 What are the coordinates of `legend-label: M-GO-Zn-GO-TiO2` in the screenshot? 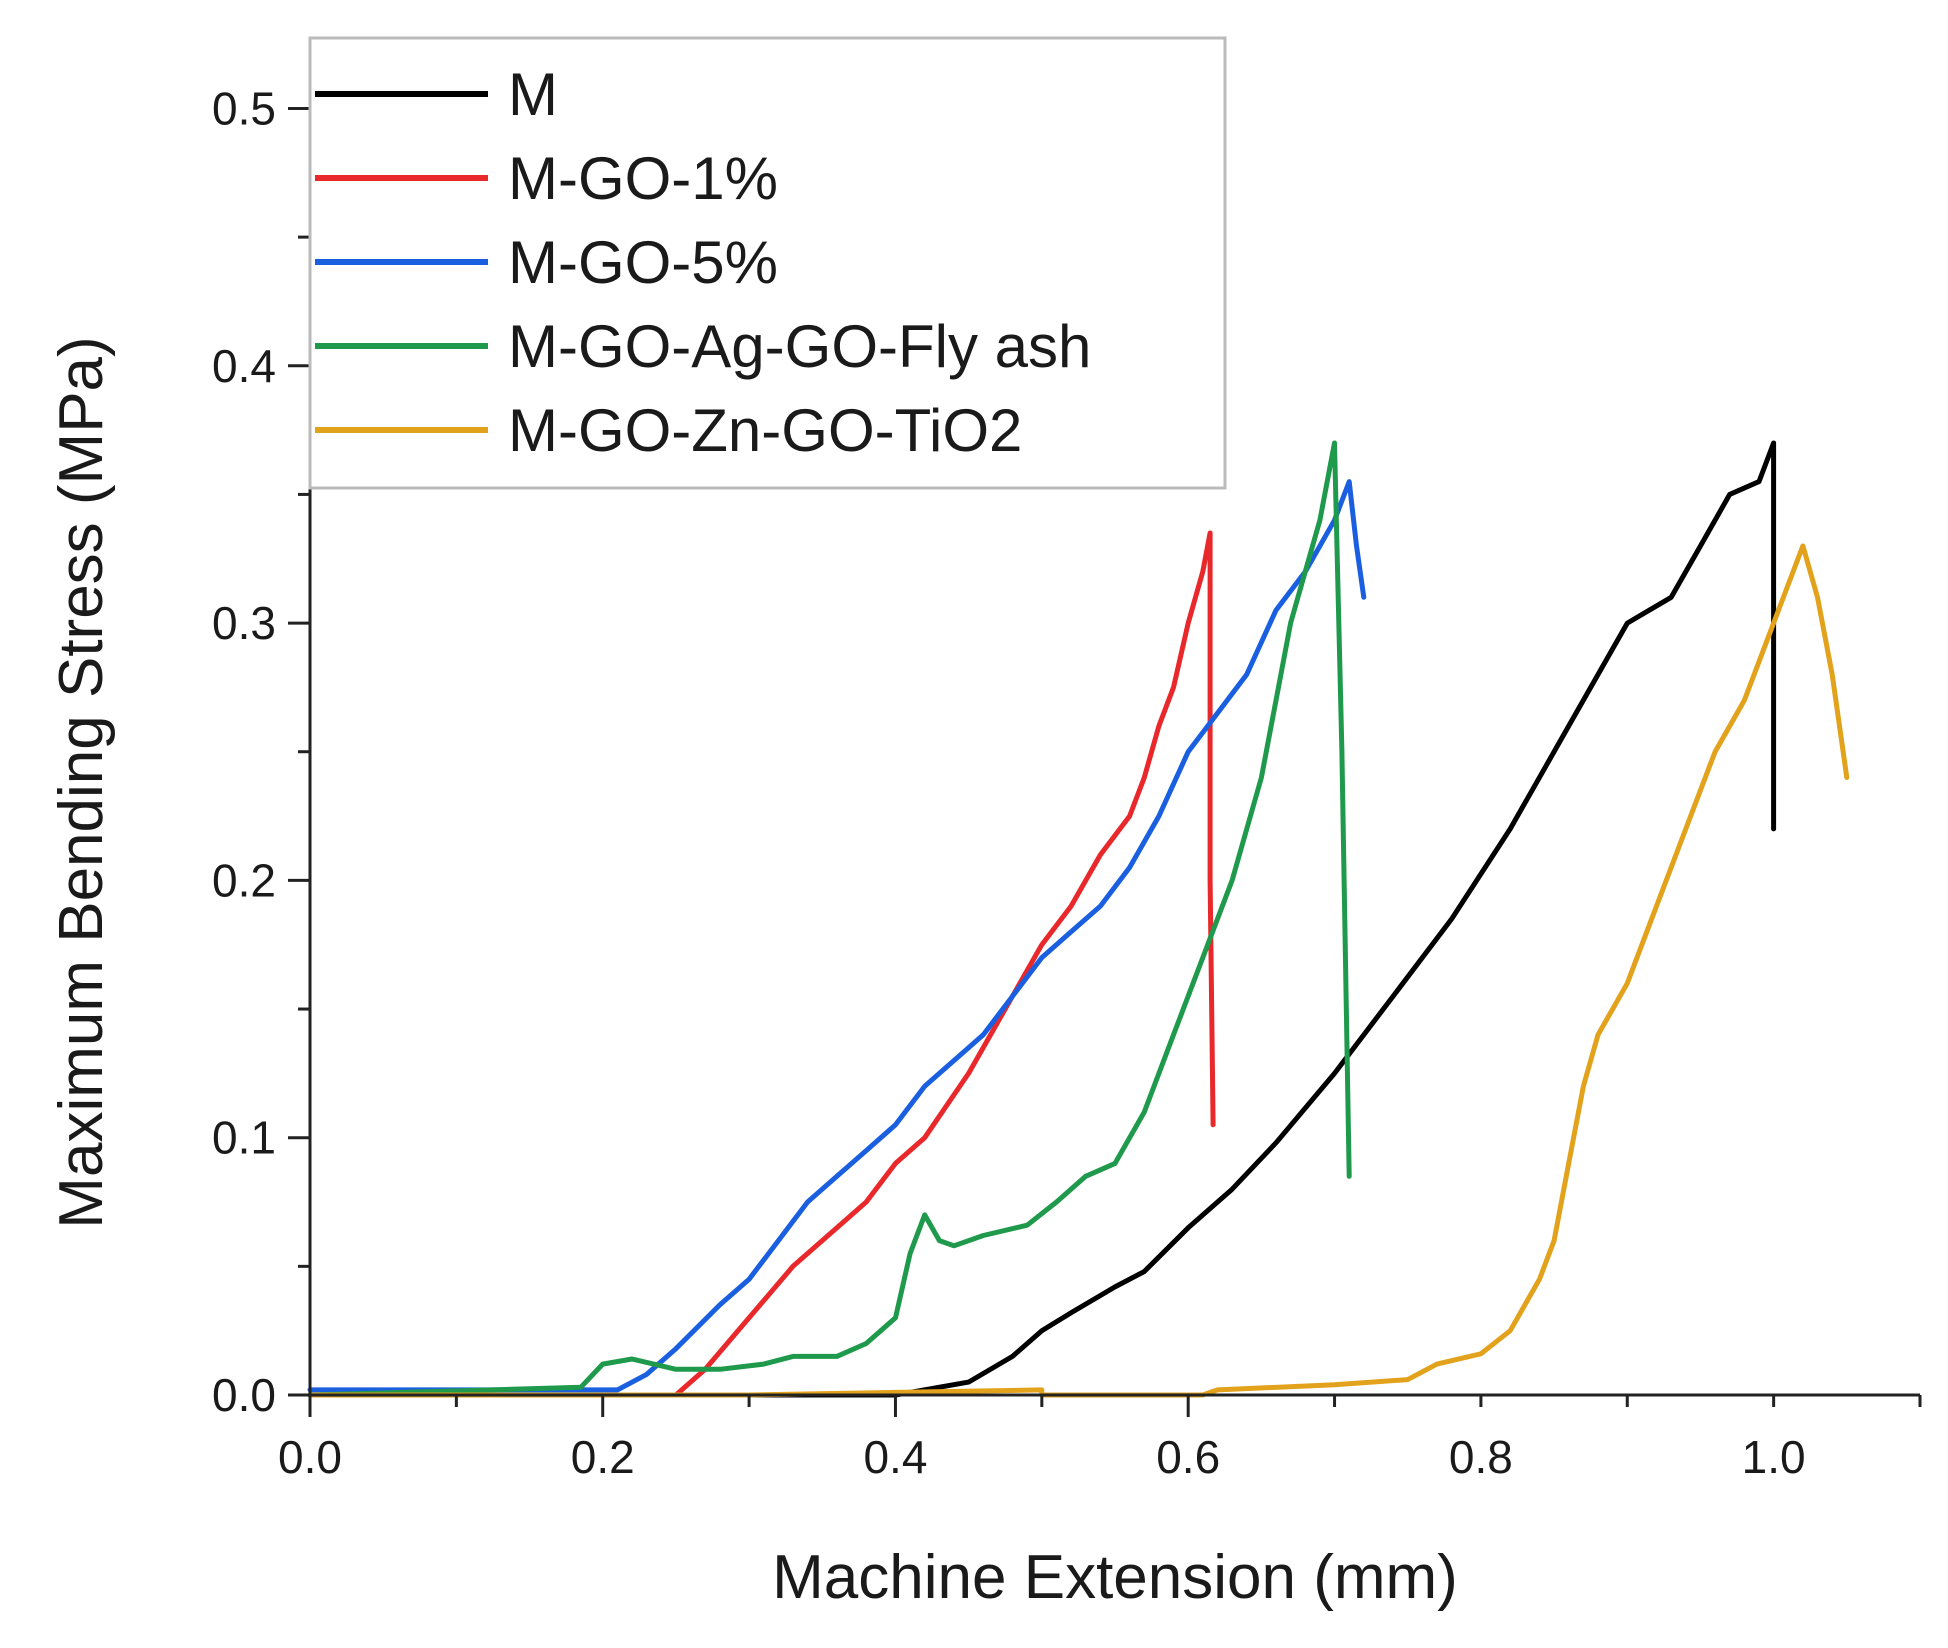 It's located at (765, 430).